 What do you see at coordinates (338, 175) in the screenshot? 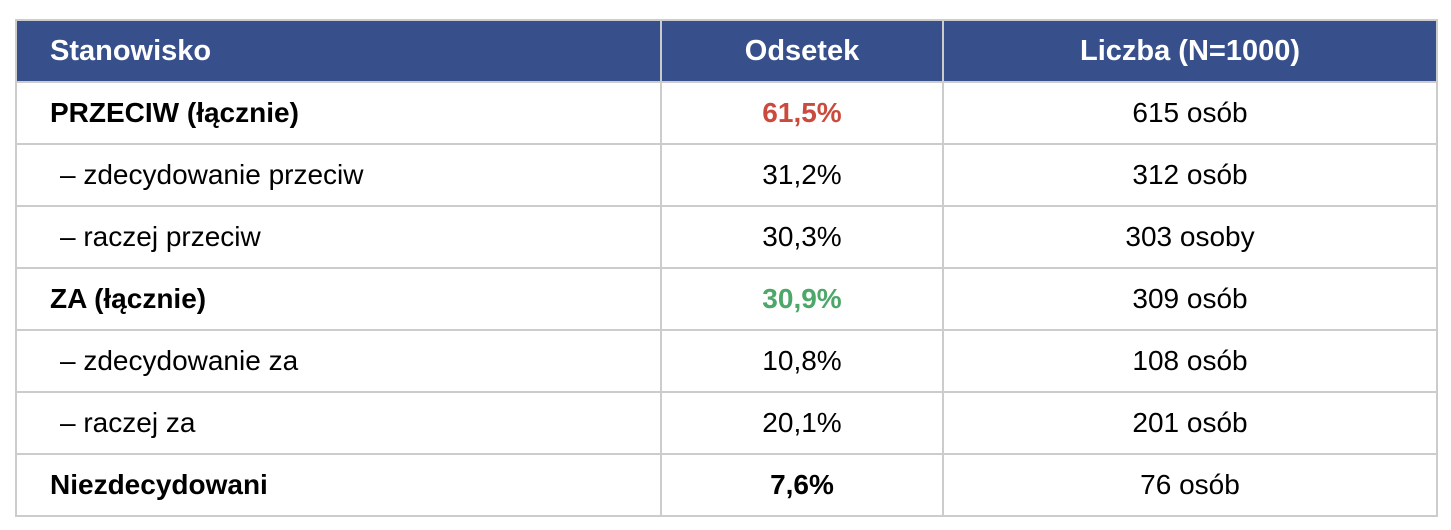
I see `row-label: – zdecydowanie przeciw` at bounding box center [338, 175].